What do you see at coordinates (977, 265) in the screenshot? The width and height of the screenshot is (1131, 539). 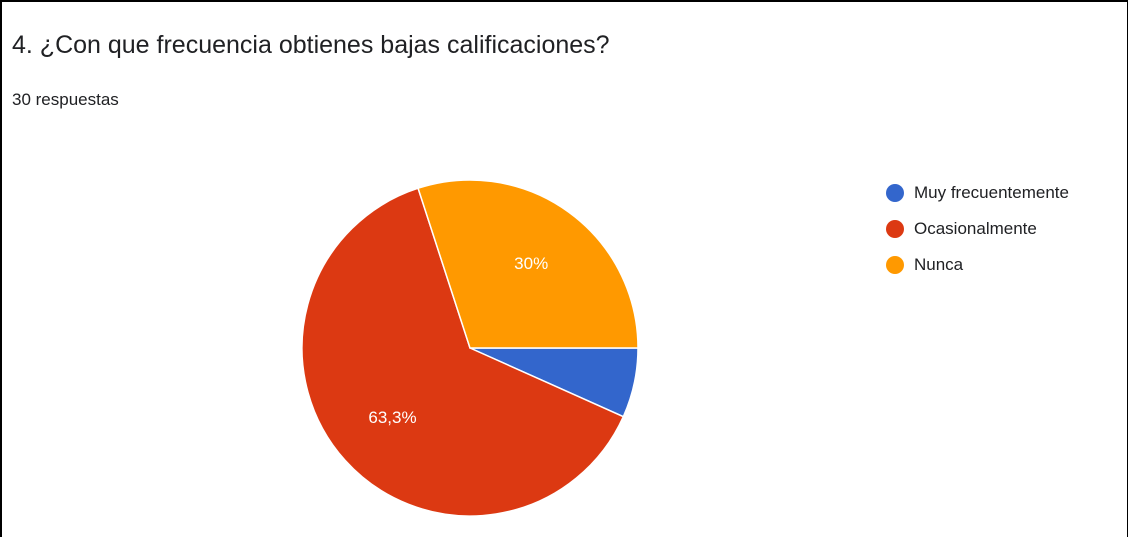 I see `legend-item-nunca: Nunca` at bounding box center [977, 265].